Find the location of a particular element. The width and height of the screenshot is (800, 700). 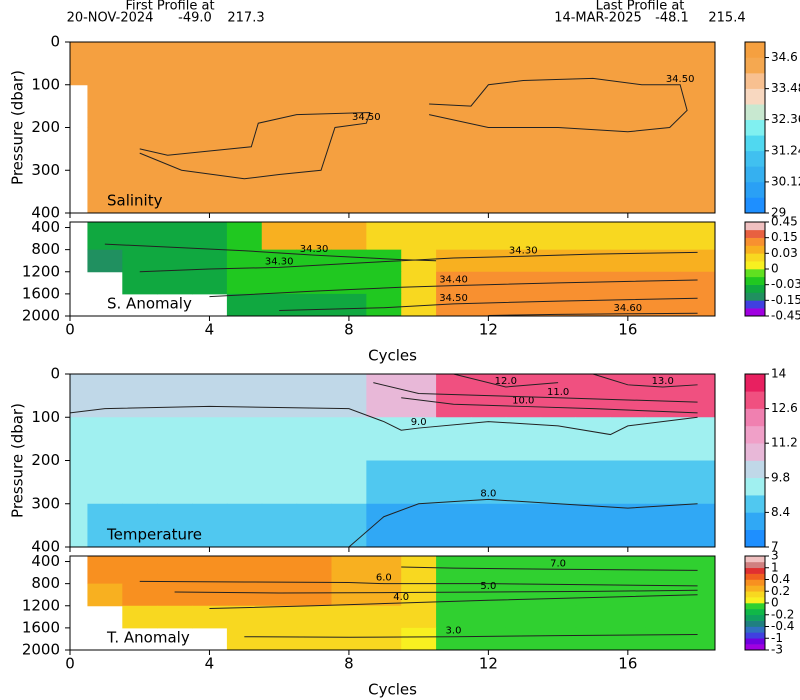

last-profile-lat: -48.1 is located at coordinates (672, 18).